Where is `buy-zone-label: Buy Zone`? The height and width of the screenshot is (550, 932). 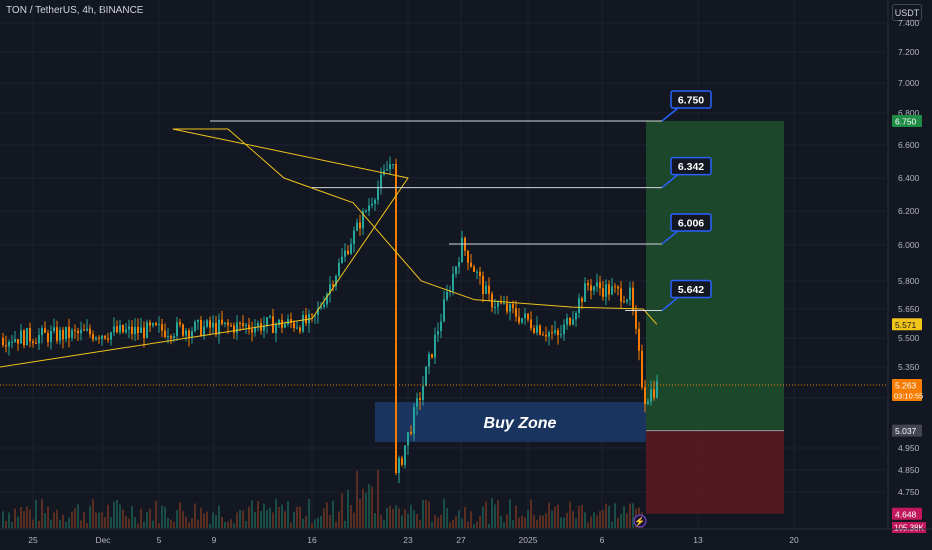 buy-zone-label: Buy Zone is located at coordinates (520, 423).